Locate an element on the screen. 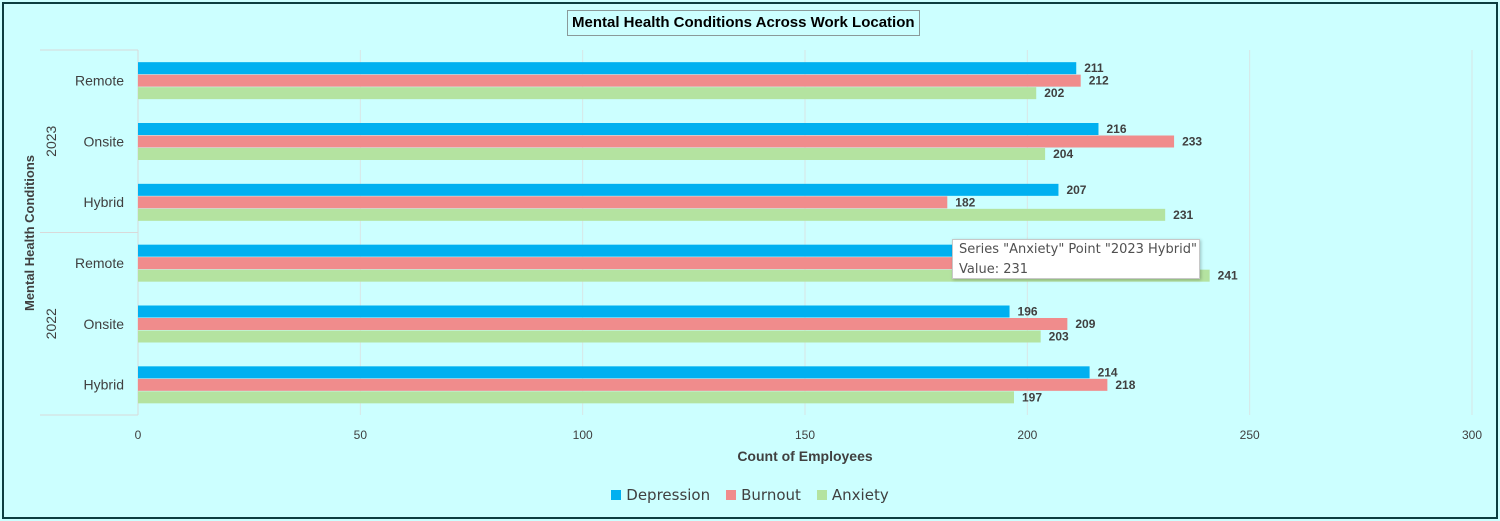 The width and height of the screenshot is (1500, 521). data-label: 182 is located at coordinates (965, 202).